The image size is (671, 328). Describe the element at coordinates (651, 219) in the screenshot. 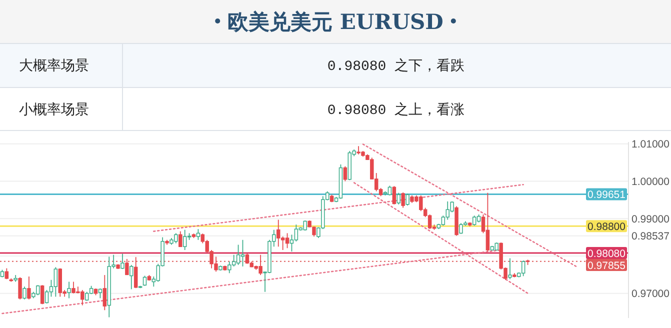

I see `y-tick-label: 0.99000` at that location.